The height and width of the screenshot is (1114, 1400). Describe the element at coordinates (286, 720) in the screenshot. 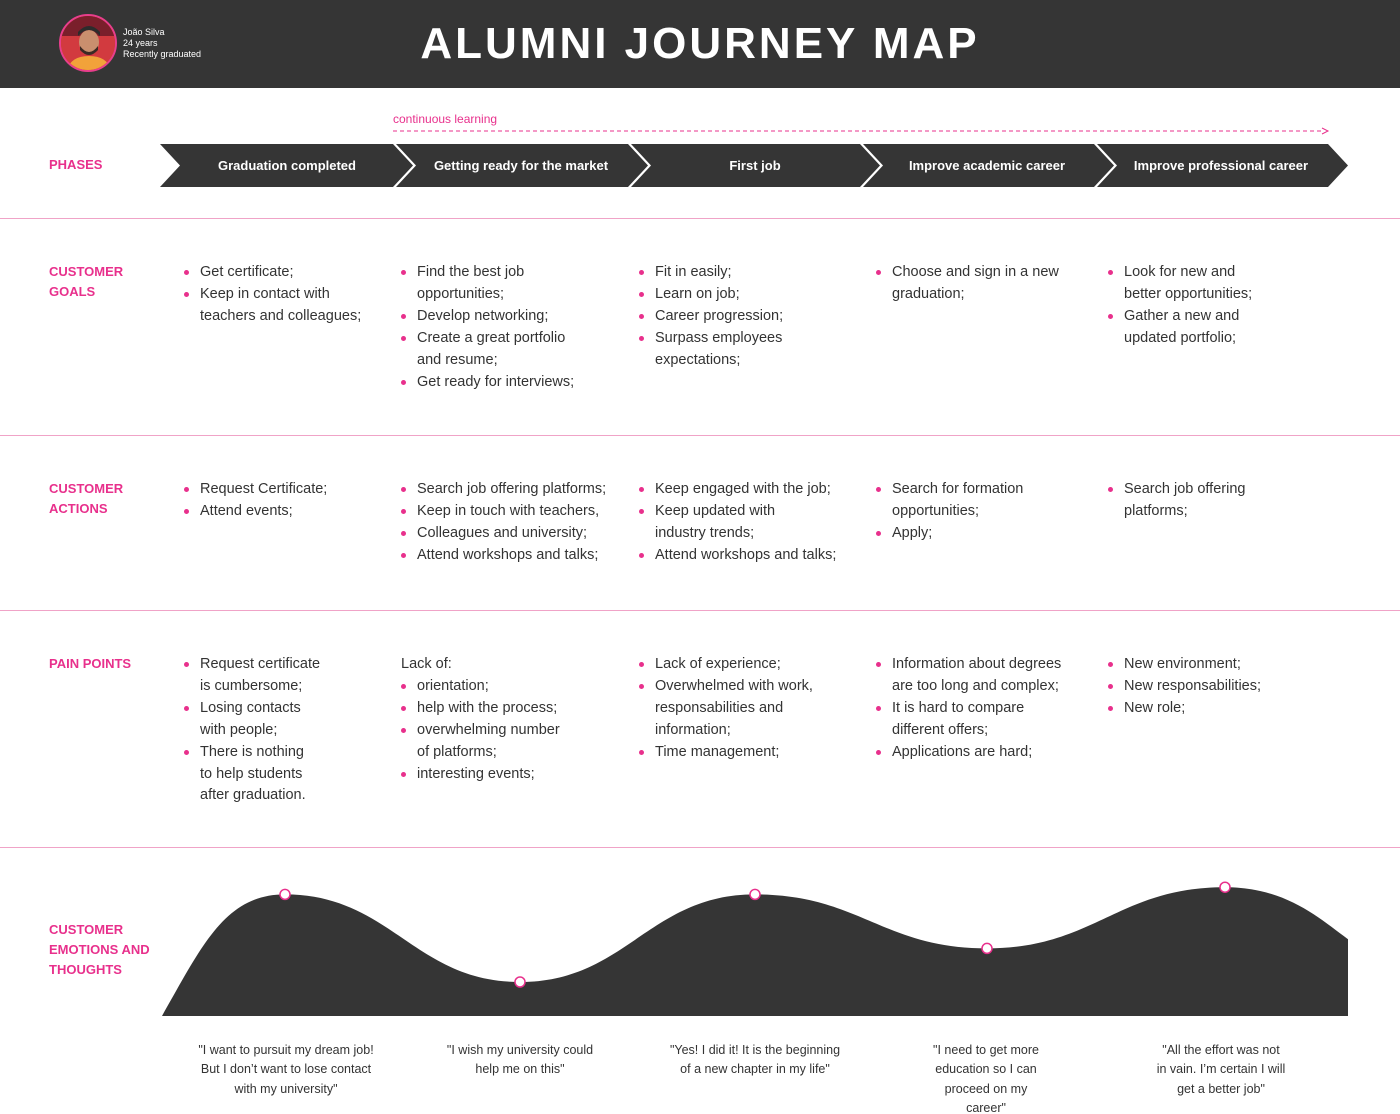

I see `list-item: Losing contacts with people;` at that location.